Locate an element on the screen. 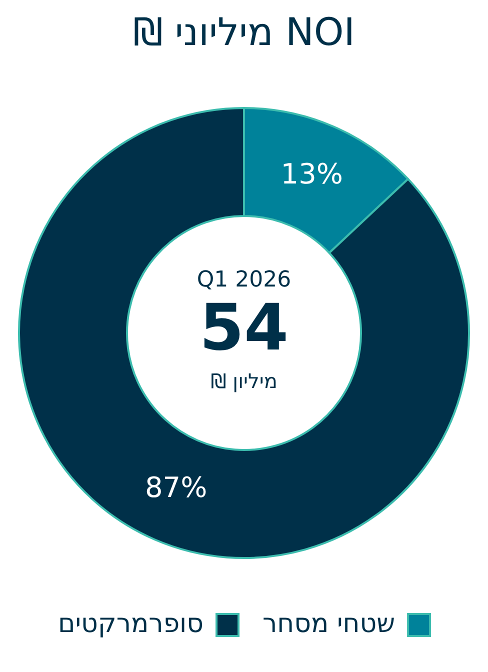  text: 54 is located at coordinates (244, 329).